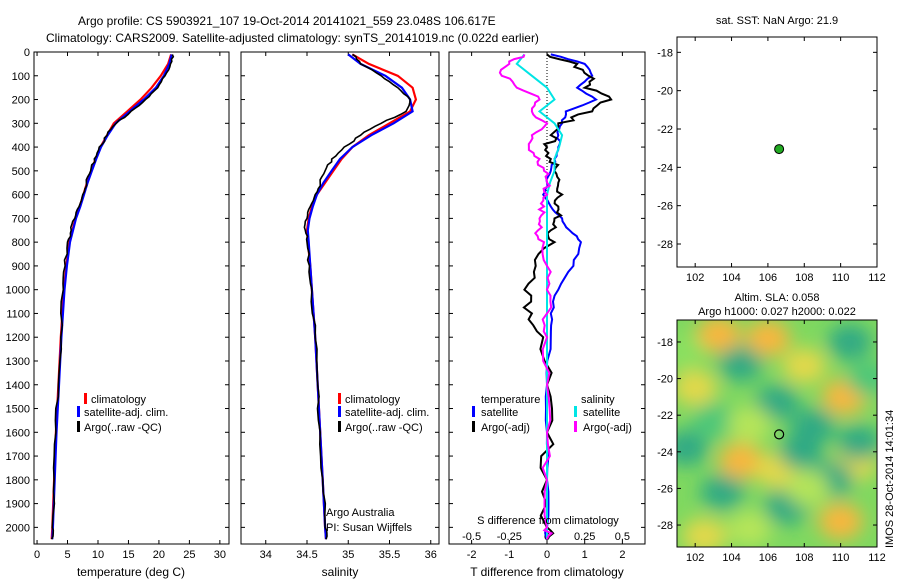  I want to click on legend-label-s-satellite: satellite, so click(601, 413).